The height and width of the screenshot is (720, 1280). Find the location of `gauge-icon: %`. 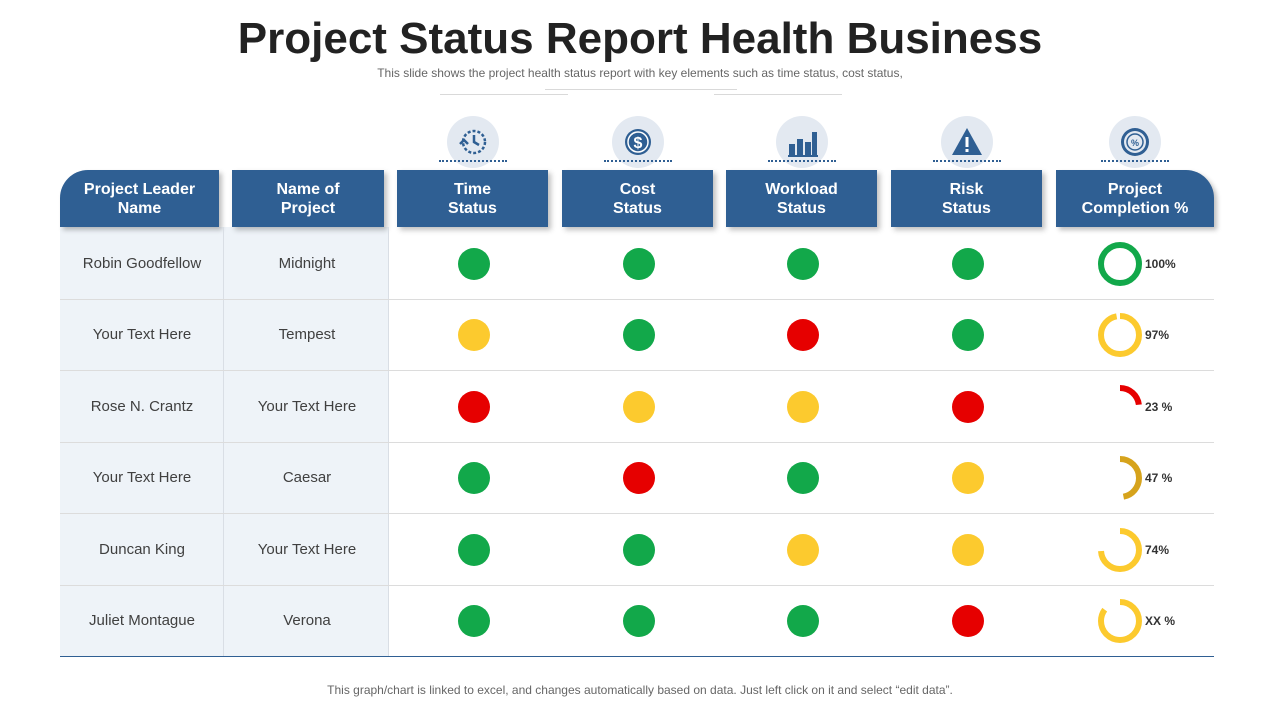

gauge-icon: % is located at coordinates (1135, 142).